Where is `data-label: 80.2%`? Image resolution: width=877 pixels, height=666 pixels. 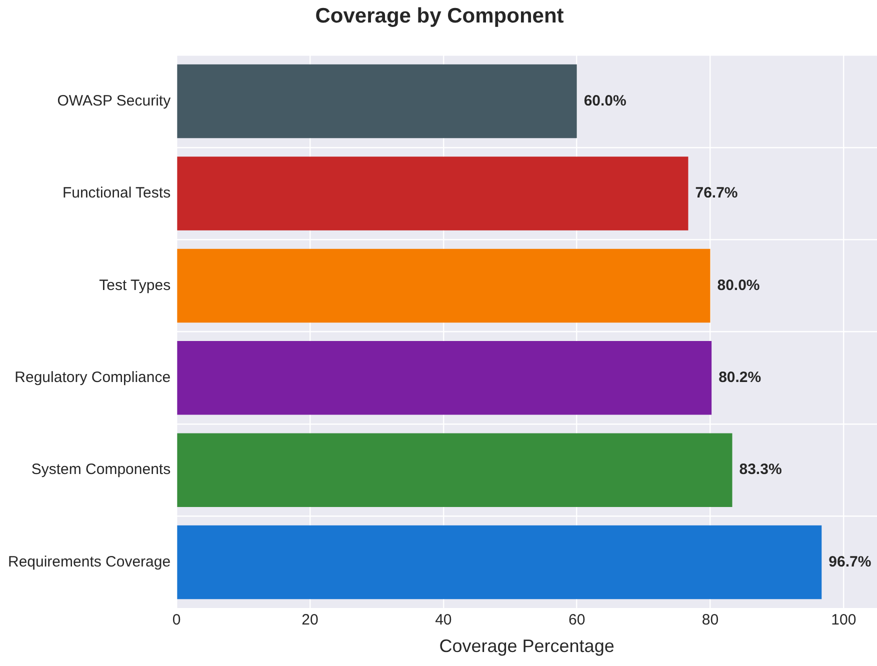
data-label: 80.2% is located at coordinates (740, 377).